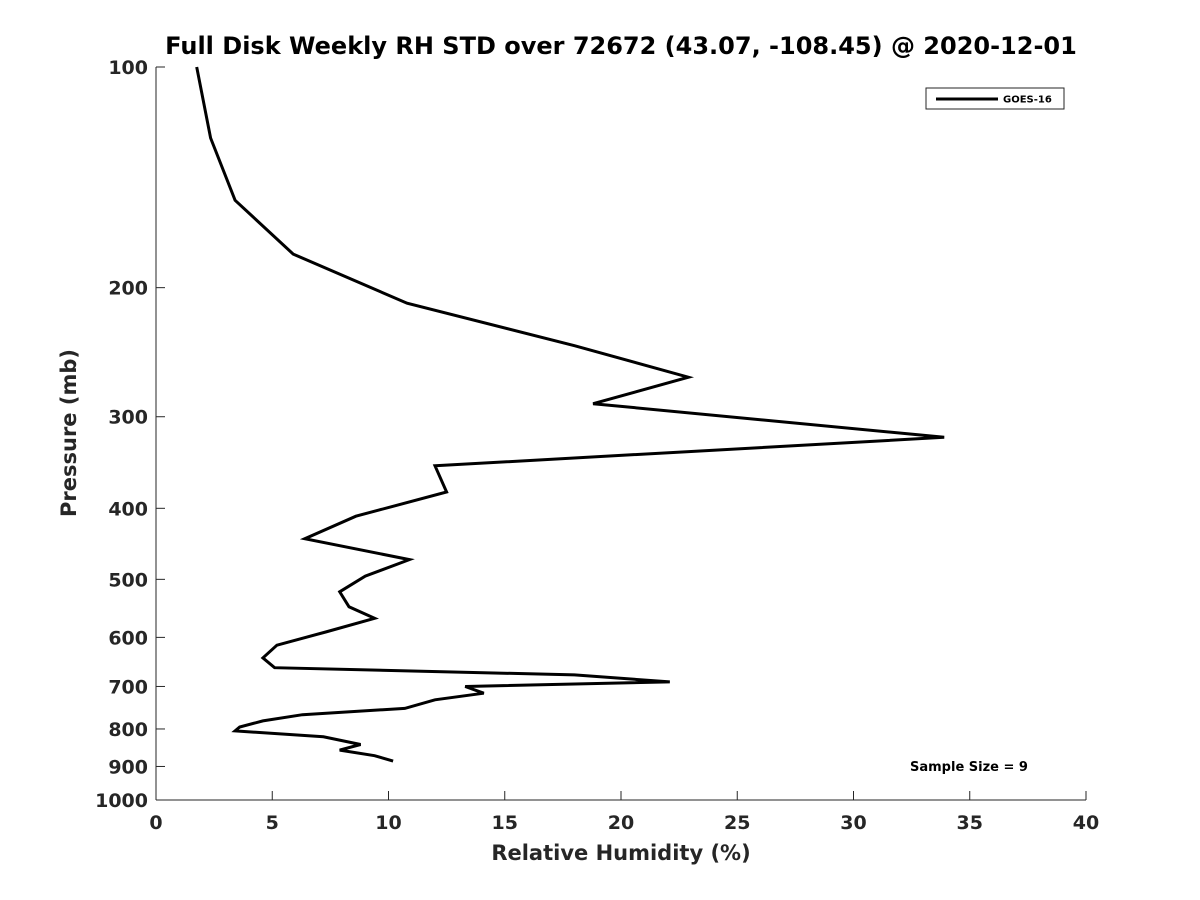  I want to click on y-tick-label: 900, so click(128, 767).